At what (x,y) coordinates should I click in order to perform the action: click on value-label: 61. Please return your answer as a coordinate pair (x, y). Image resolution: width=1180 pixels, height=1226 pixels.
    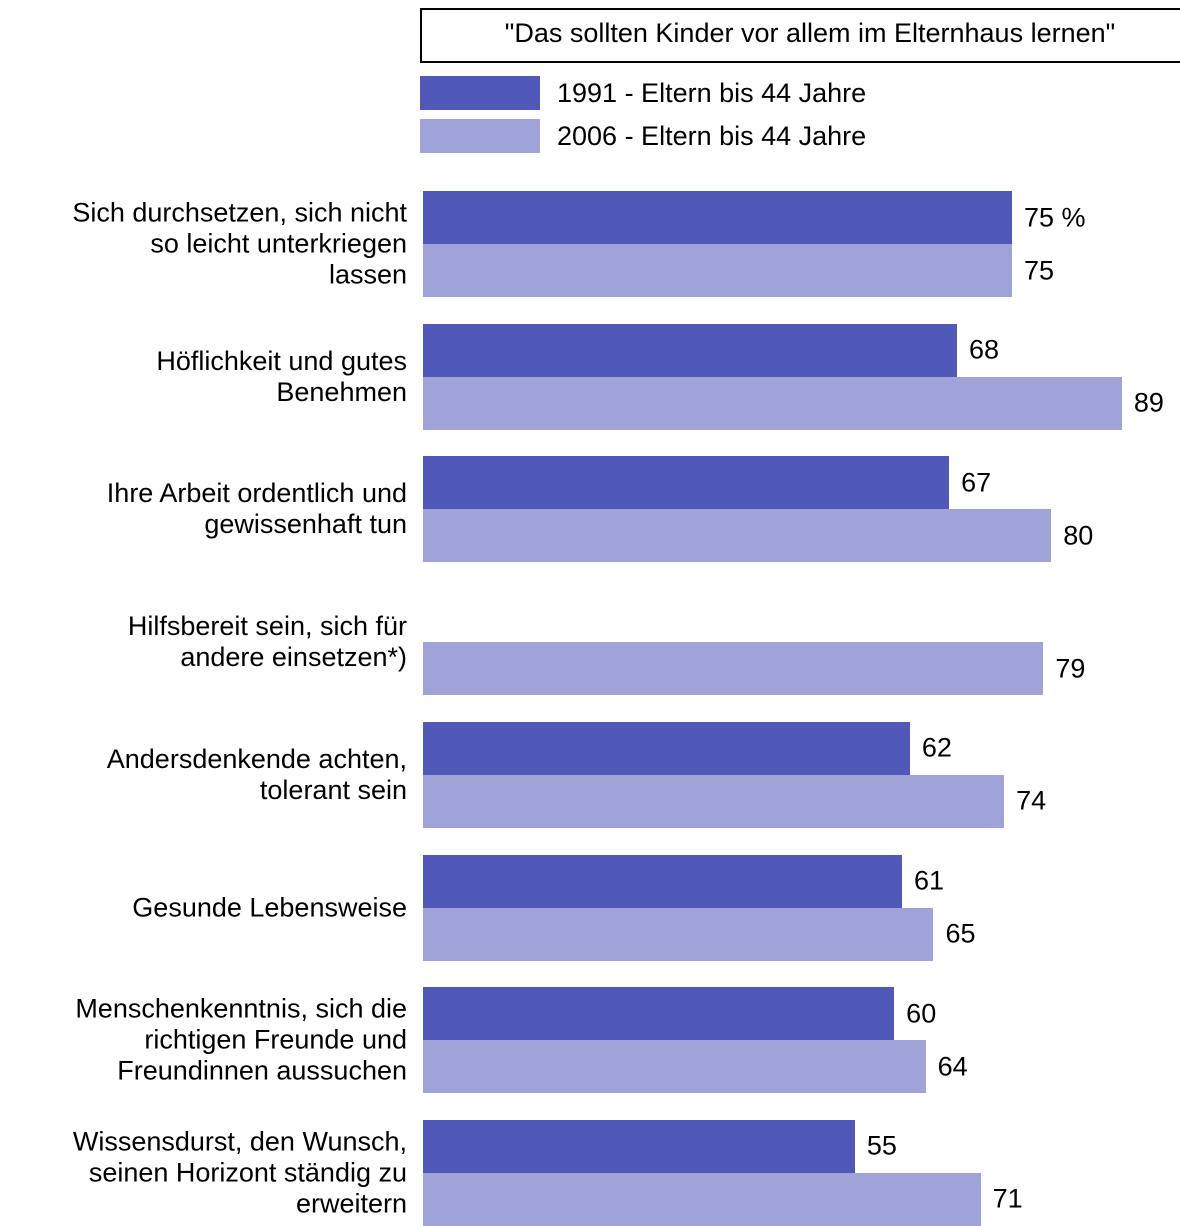
    Looking at the image, I should click on (929, 880).